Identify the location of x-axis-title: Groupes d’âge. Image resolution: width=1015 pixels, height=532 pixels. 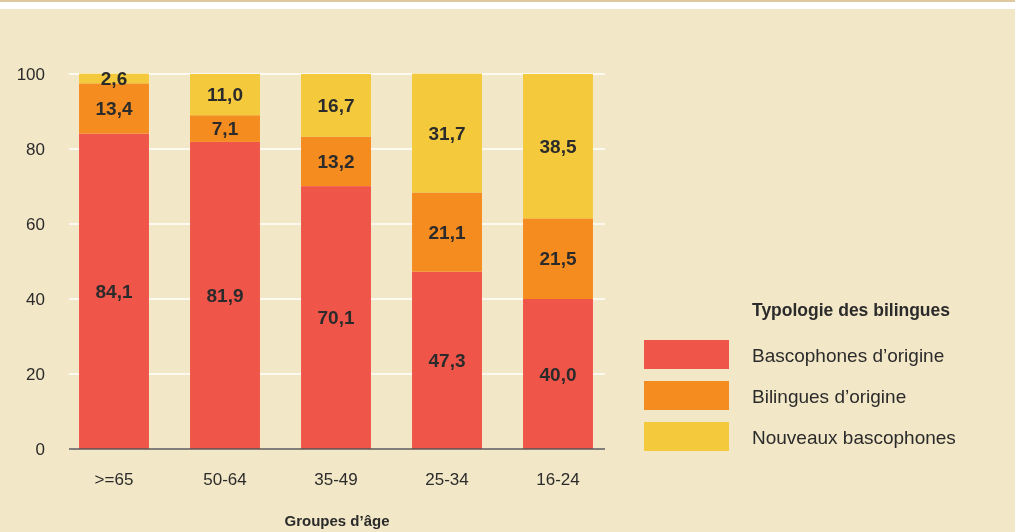
(337, 520).